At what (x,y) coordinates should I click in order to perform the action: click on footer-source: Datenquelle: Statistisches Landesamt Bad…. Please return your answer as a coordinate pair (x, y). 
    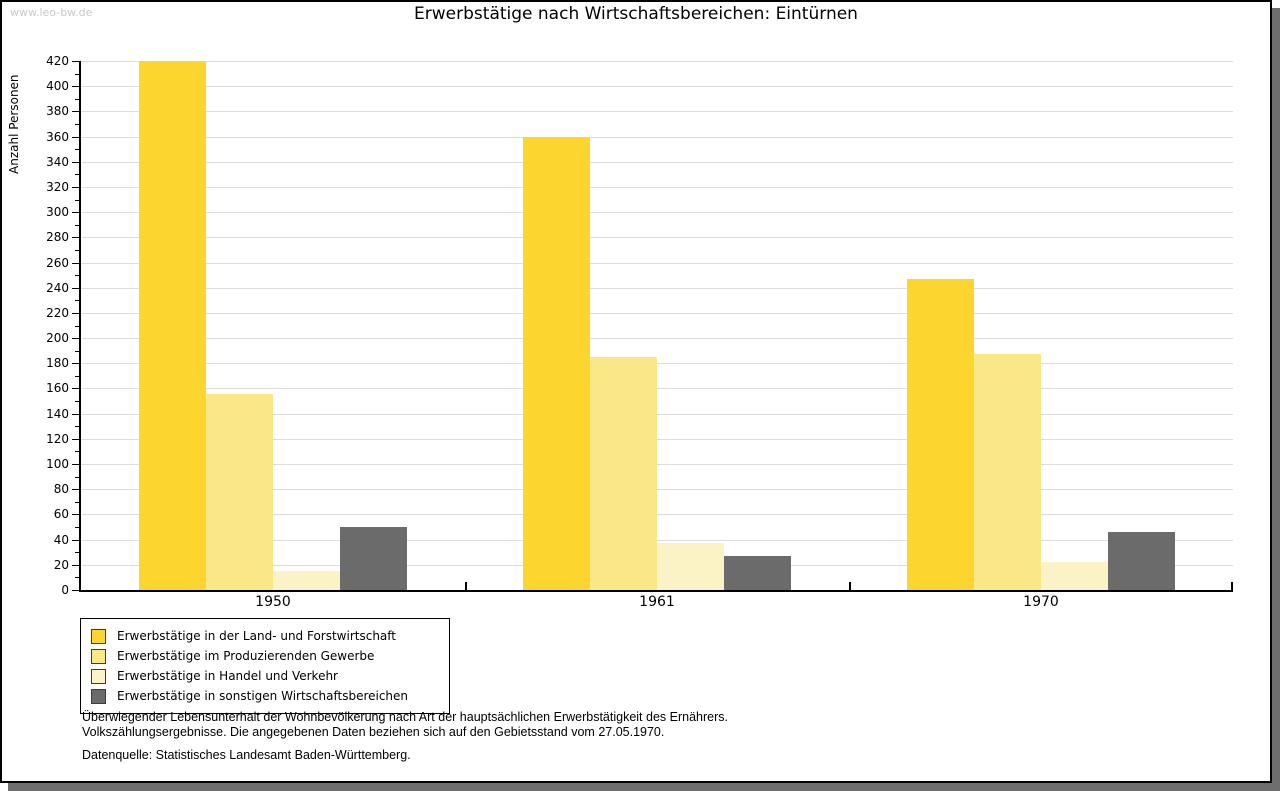
    Looking at the image, I should click on (246, 755).